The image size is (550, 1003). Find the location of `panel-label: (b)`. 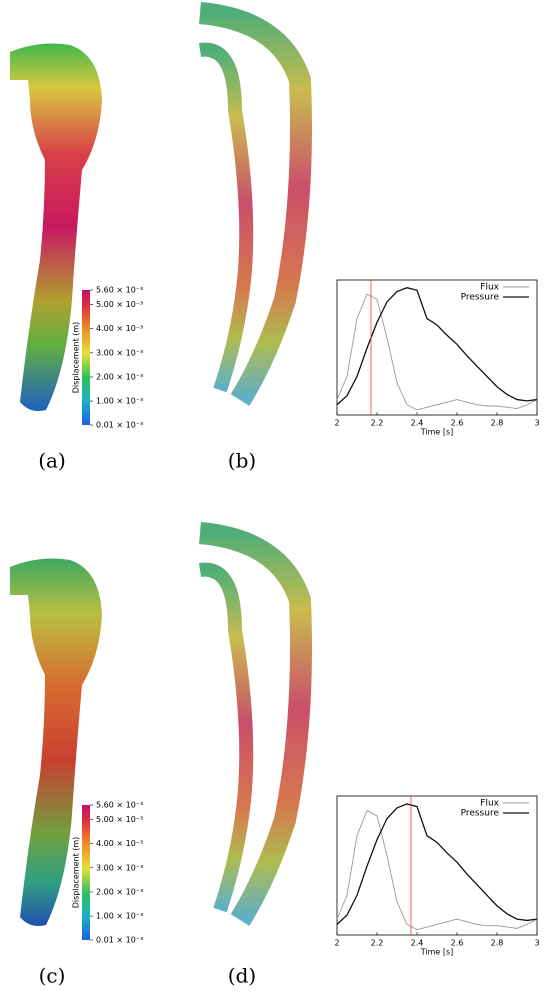

panel-label: (b) is located at coordinates (242, 461).